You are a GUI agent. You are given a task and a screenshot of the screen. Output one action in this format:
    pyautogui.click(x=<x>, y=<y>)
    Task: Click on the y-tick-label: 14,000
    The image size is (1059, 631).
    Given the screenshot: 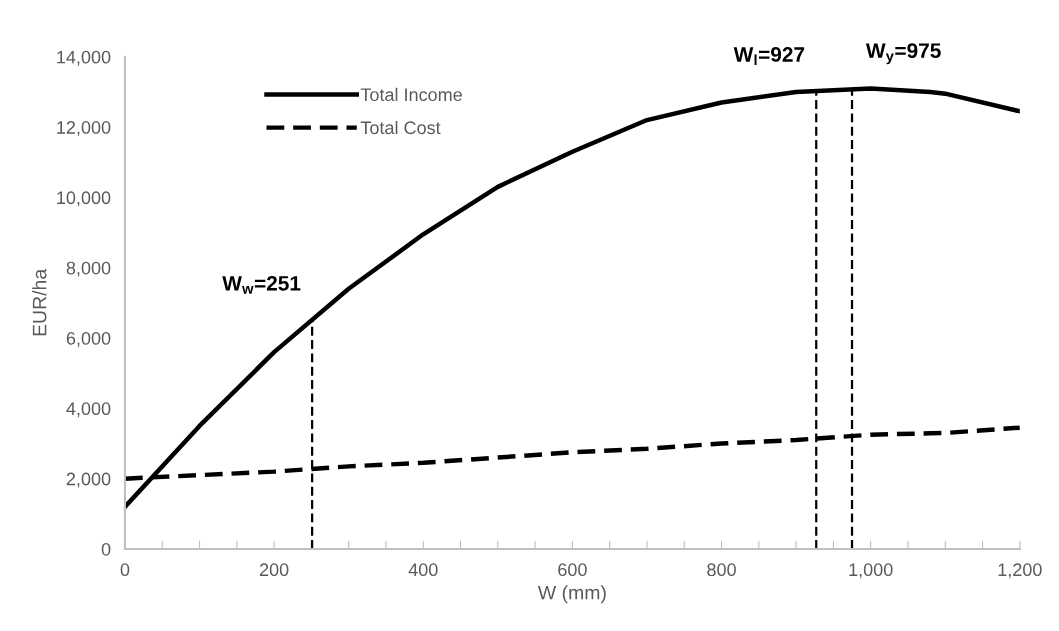 What is the action you would take?
    pyautogui.click(x=84, y=58)
    